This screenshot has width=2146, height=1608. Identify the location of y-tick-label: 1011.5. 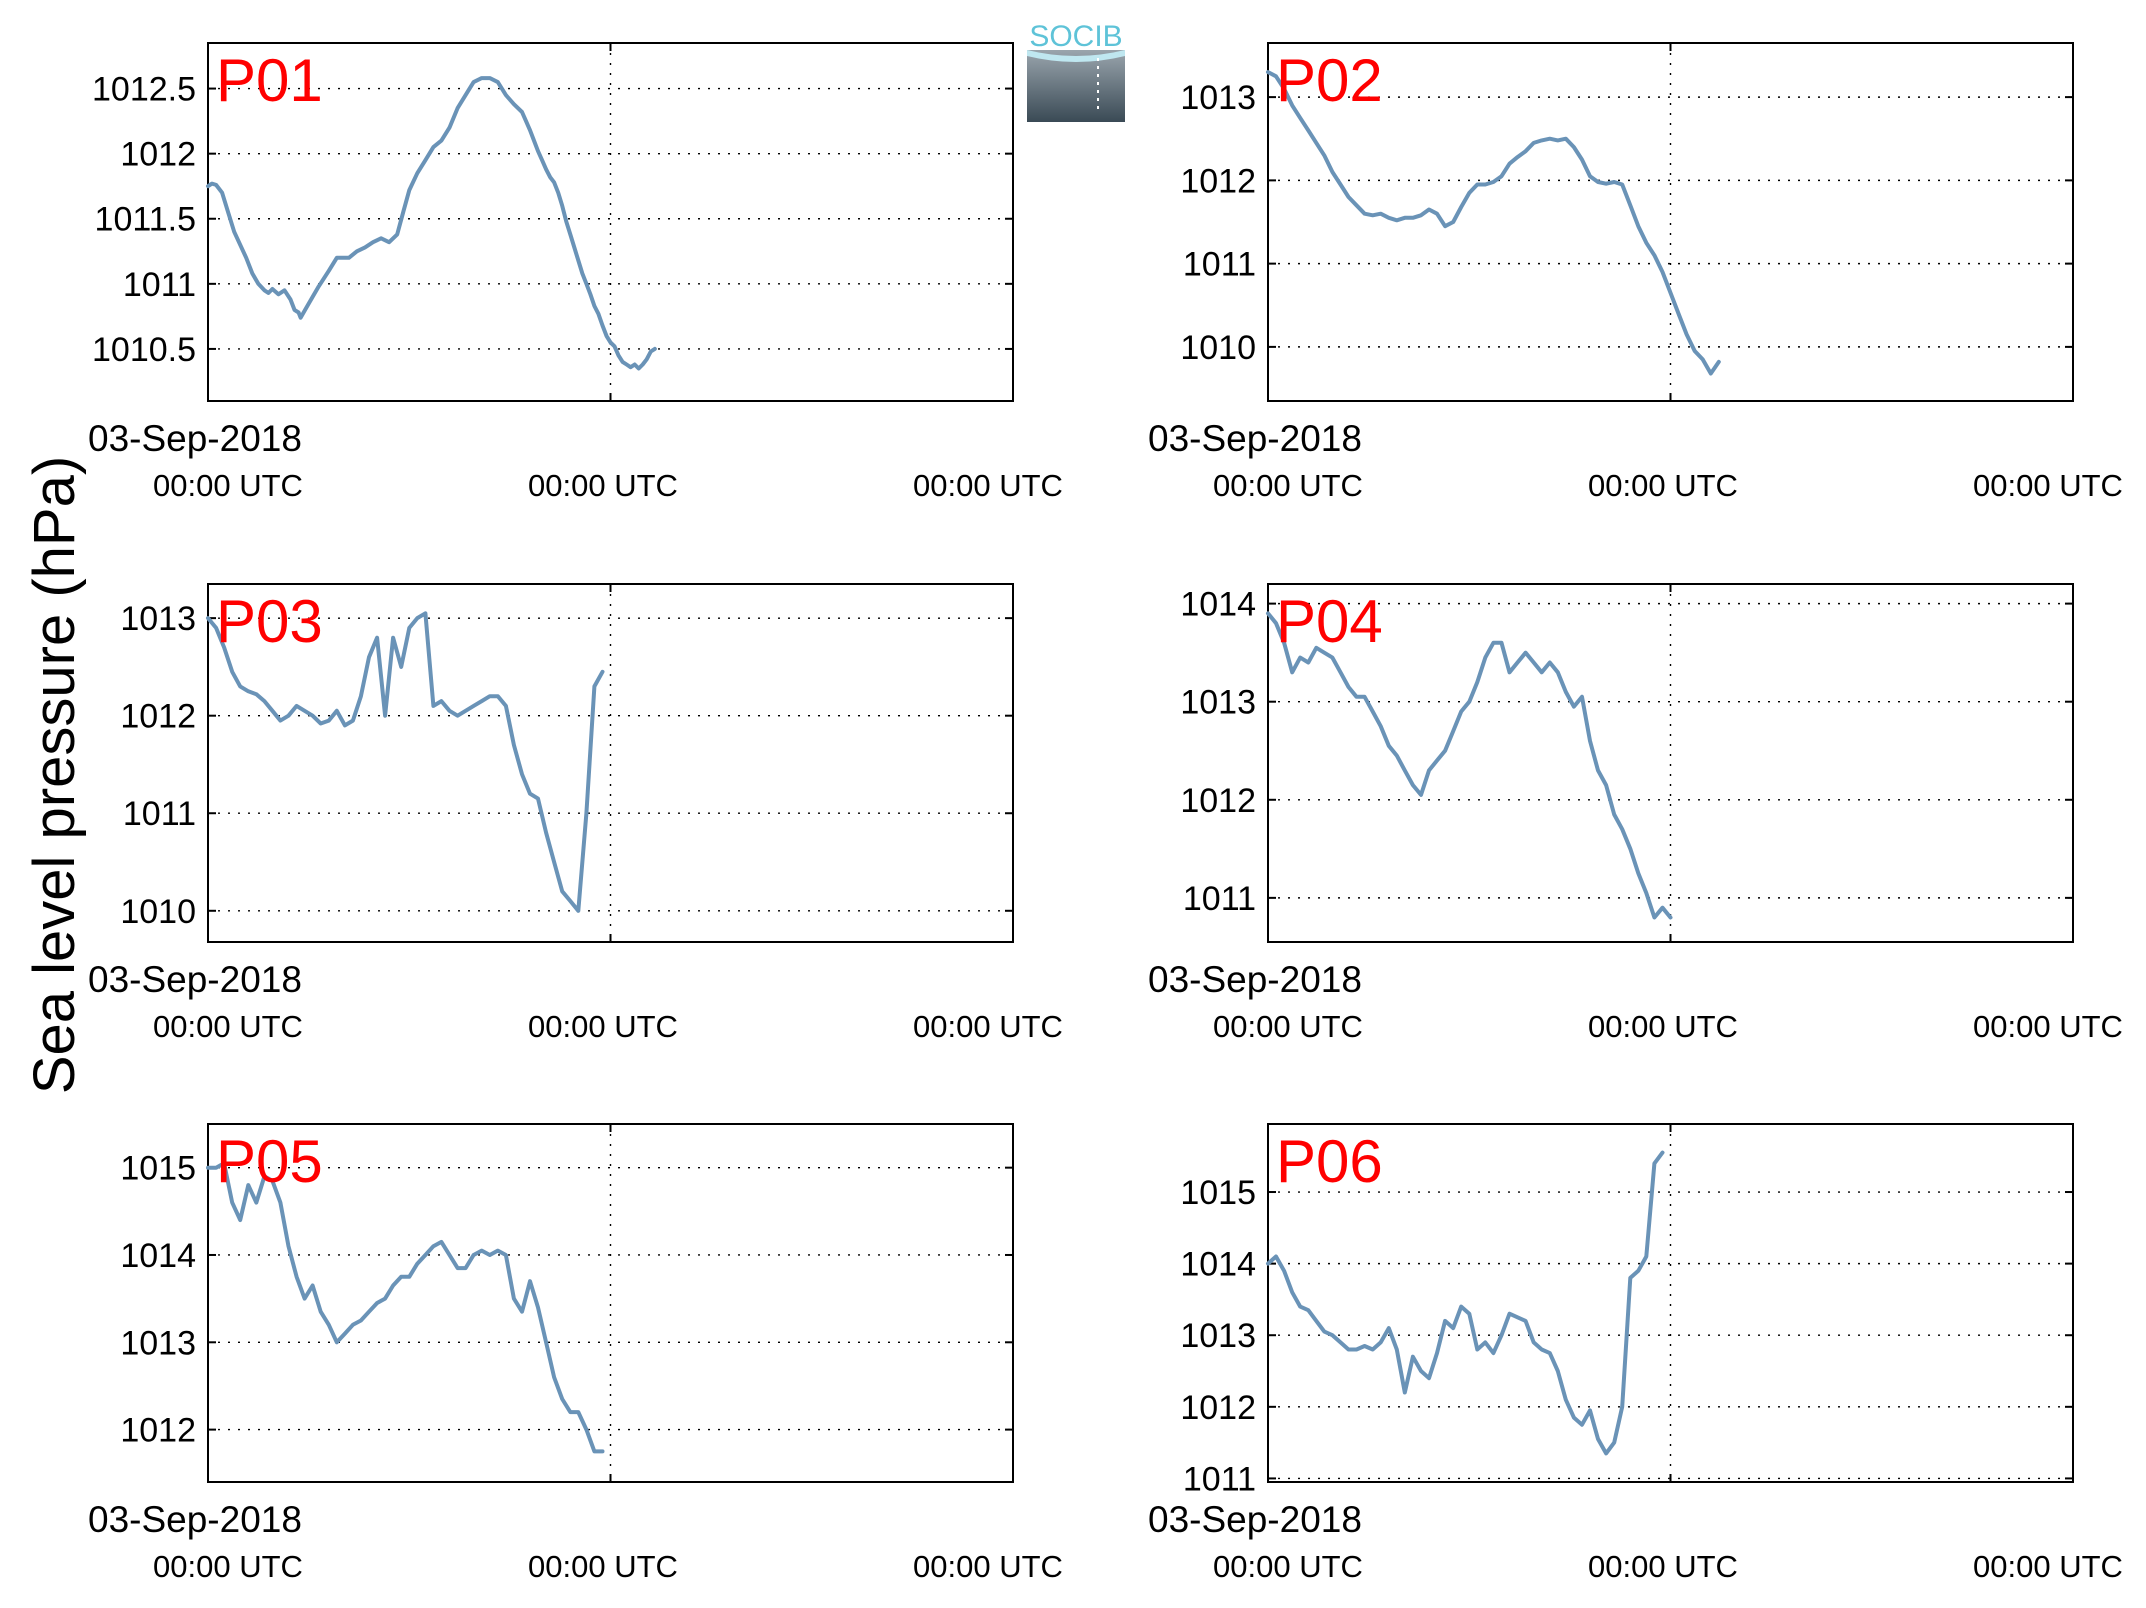
(145, 220).